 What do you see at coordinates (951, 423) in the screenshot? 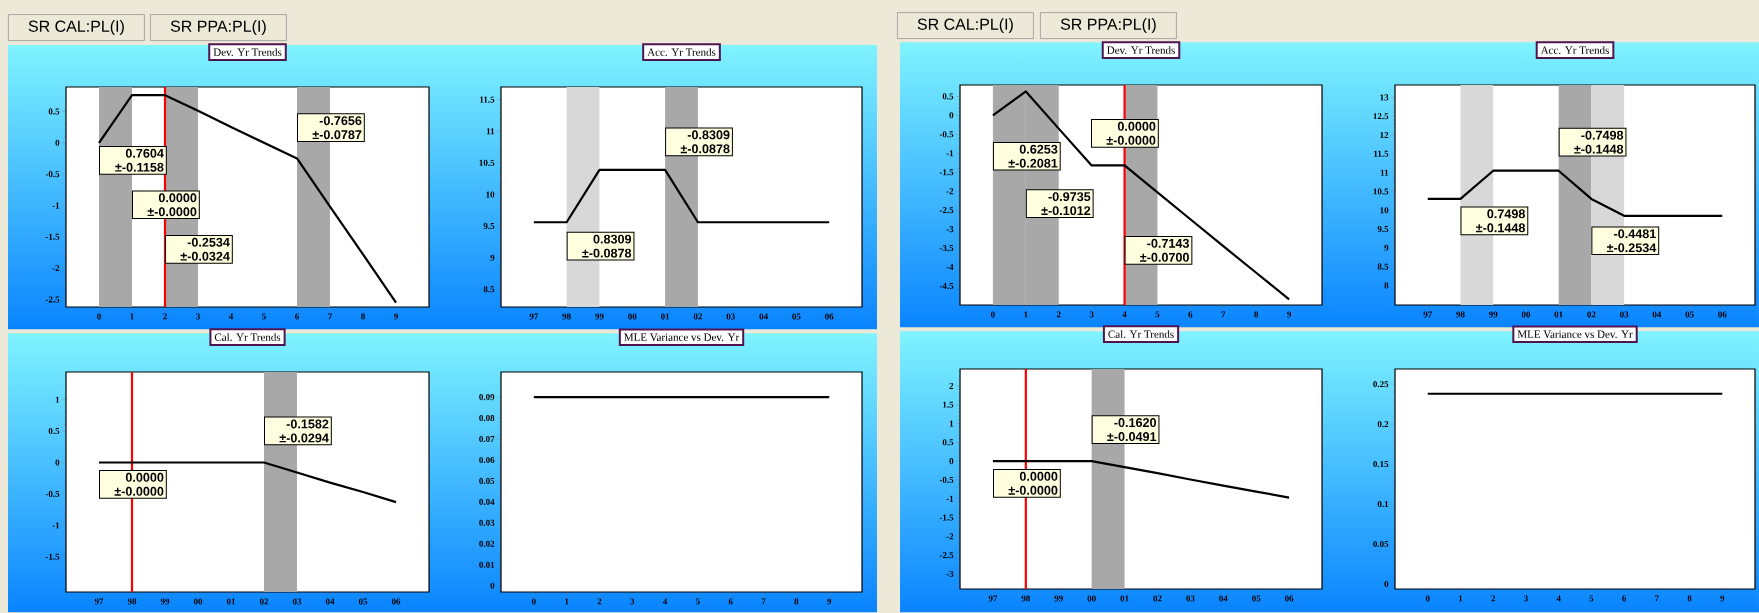
I see `y-tick-label: 1` at bounding box center [951, 423].